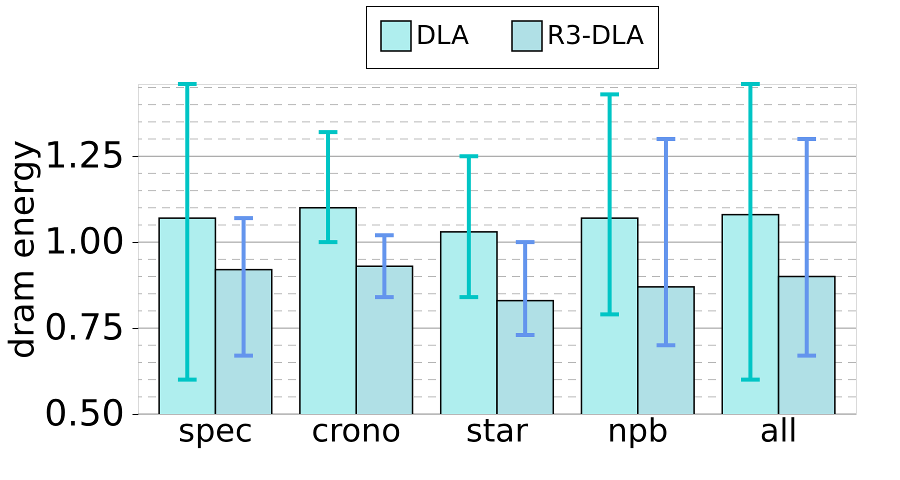 Image resolution: width=900 pixels, height=480 pixels. Describe the element at coordinates (595, 36) in the screenshot. I see `legend-label: R3-DLA` at that location.